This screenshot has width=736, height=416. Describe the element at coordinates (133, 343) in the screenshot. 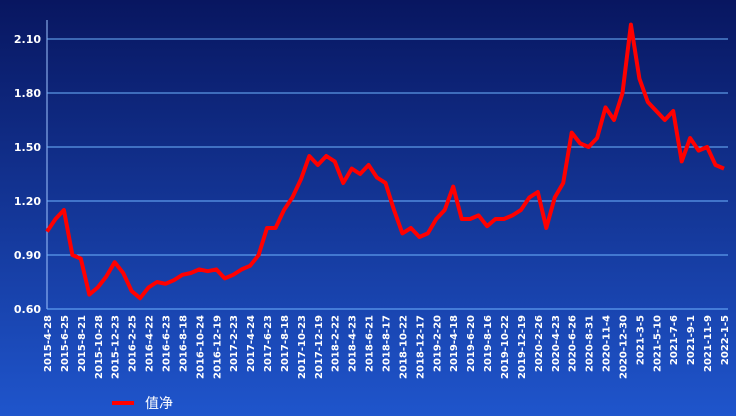

I see `x-tick-label: 2016-2-25` at that location.